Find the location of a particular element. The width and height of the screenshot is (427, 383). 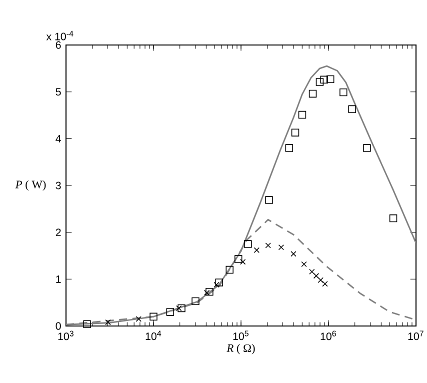

x-tick-label: 10$^{3}$ is located at coordinates (66, 335).